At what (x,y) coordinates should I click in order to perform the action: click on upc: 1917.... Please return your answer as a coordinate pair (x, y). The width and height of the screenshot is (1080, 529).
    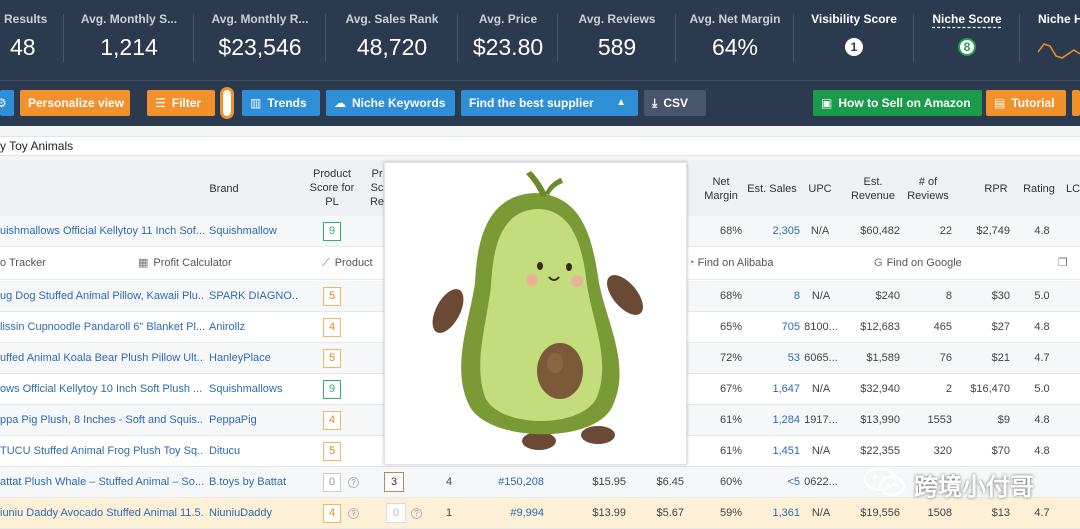
    Looking at the image, I should click on (821, 420).